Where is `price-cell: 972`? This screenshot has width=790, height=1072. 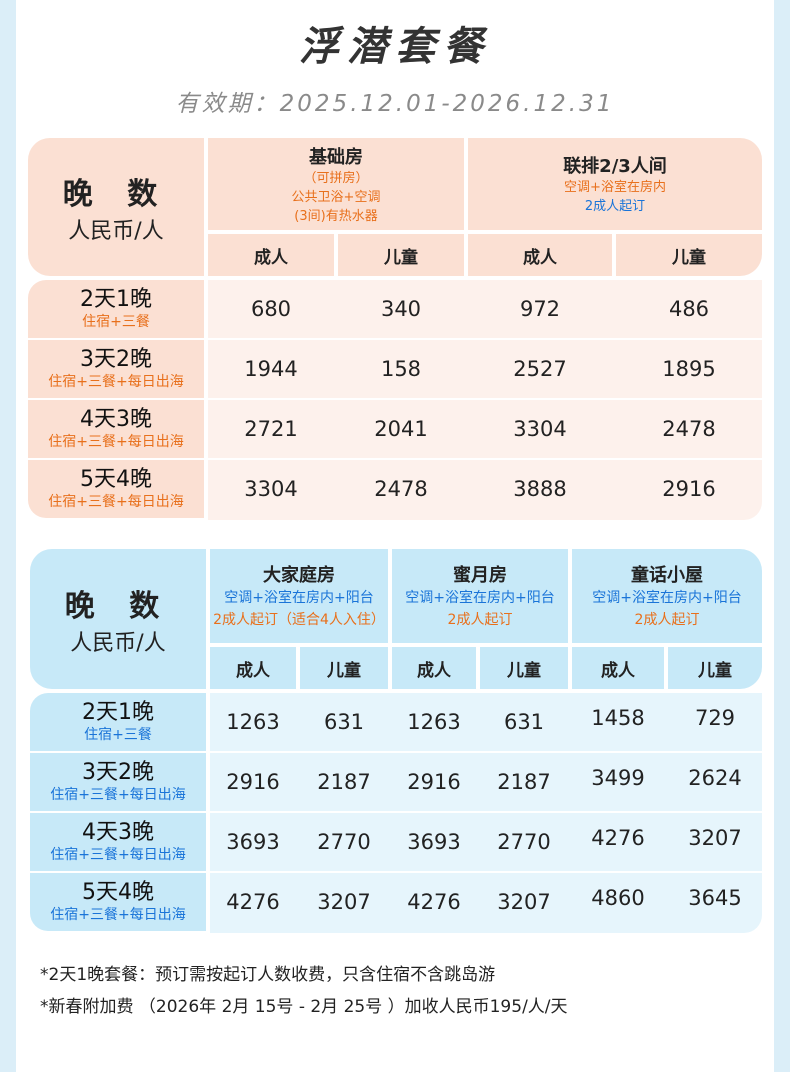
price-cell: 972 is located at coordinates (540, 309).